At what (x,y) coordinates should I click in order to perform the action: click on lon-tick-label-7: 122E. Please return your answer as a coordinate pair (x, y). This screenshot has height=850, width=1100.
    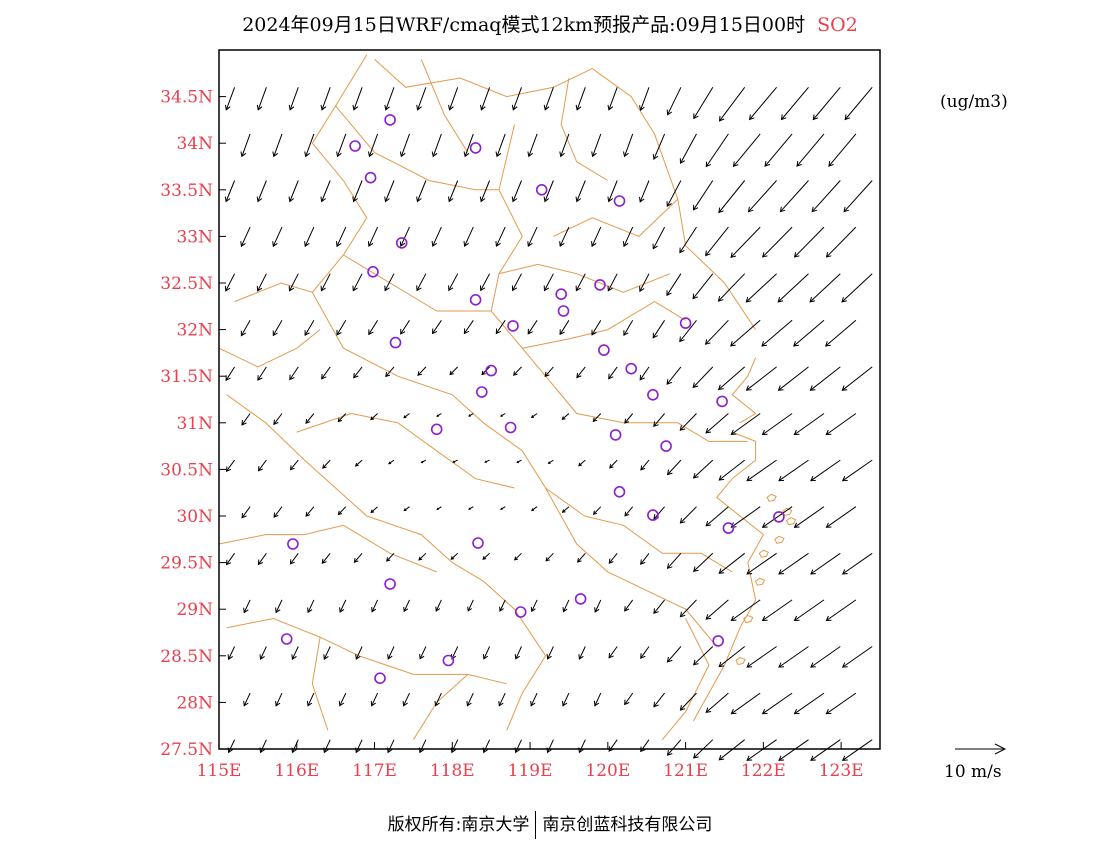
    Looking at the image, I should click on (763, 771).